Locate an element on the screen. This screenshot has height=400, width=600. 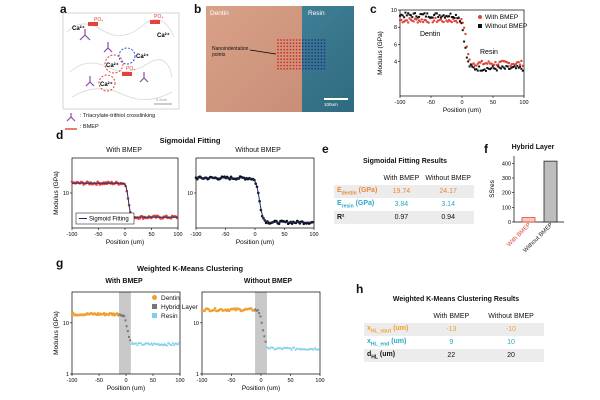
g-legend: Dentin Hybrid Layer Resin is located at coordinates (192, 307).